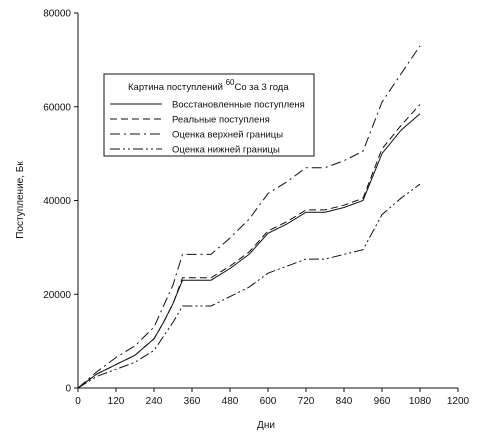 The image size is (478, 434). I want to click on x-tick-label: 1080, so click(420, 401).